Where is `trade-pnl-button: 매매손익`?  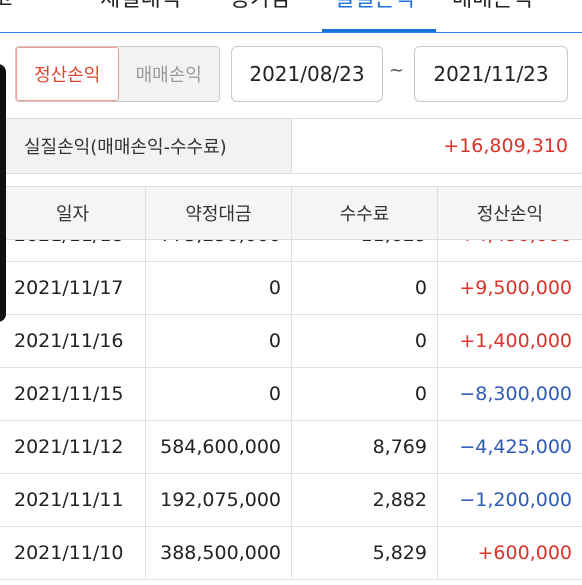
trade-pnl-button: 매매손익 is located at coordinates (168, 74).